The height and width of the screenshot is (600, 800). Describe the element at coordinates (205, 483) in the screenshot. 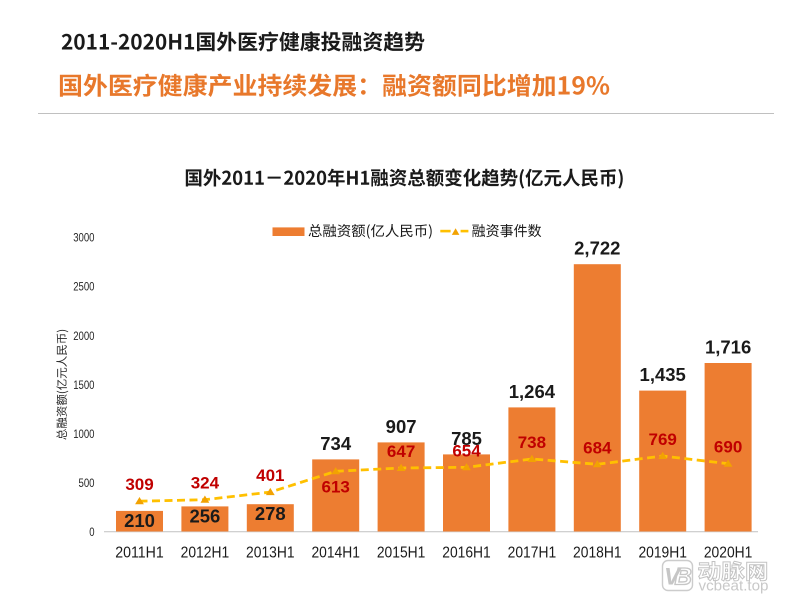

I see `svg-text: 324` at that location.